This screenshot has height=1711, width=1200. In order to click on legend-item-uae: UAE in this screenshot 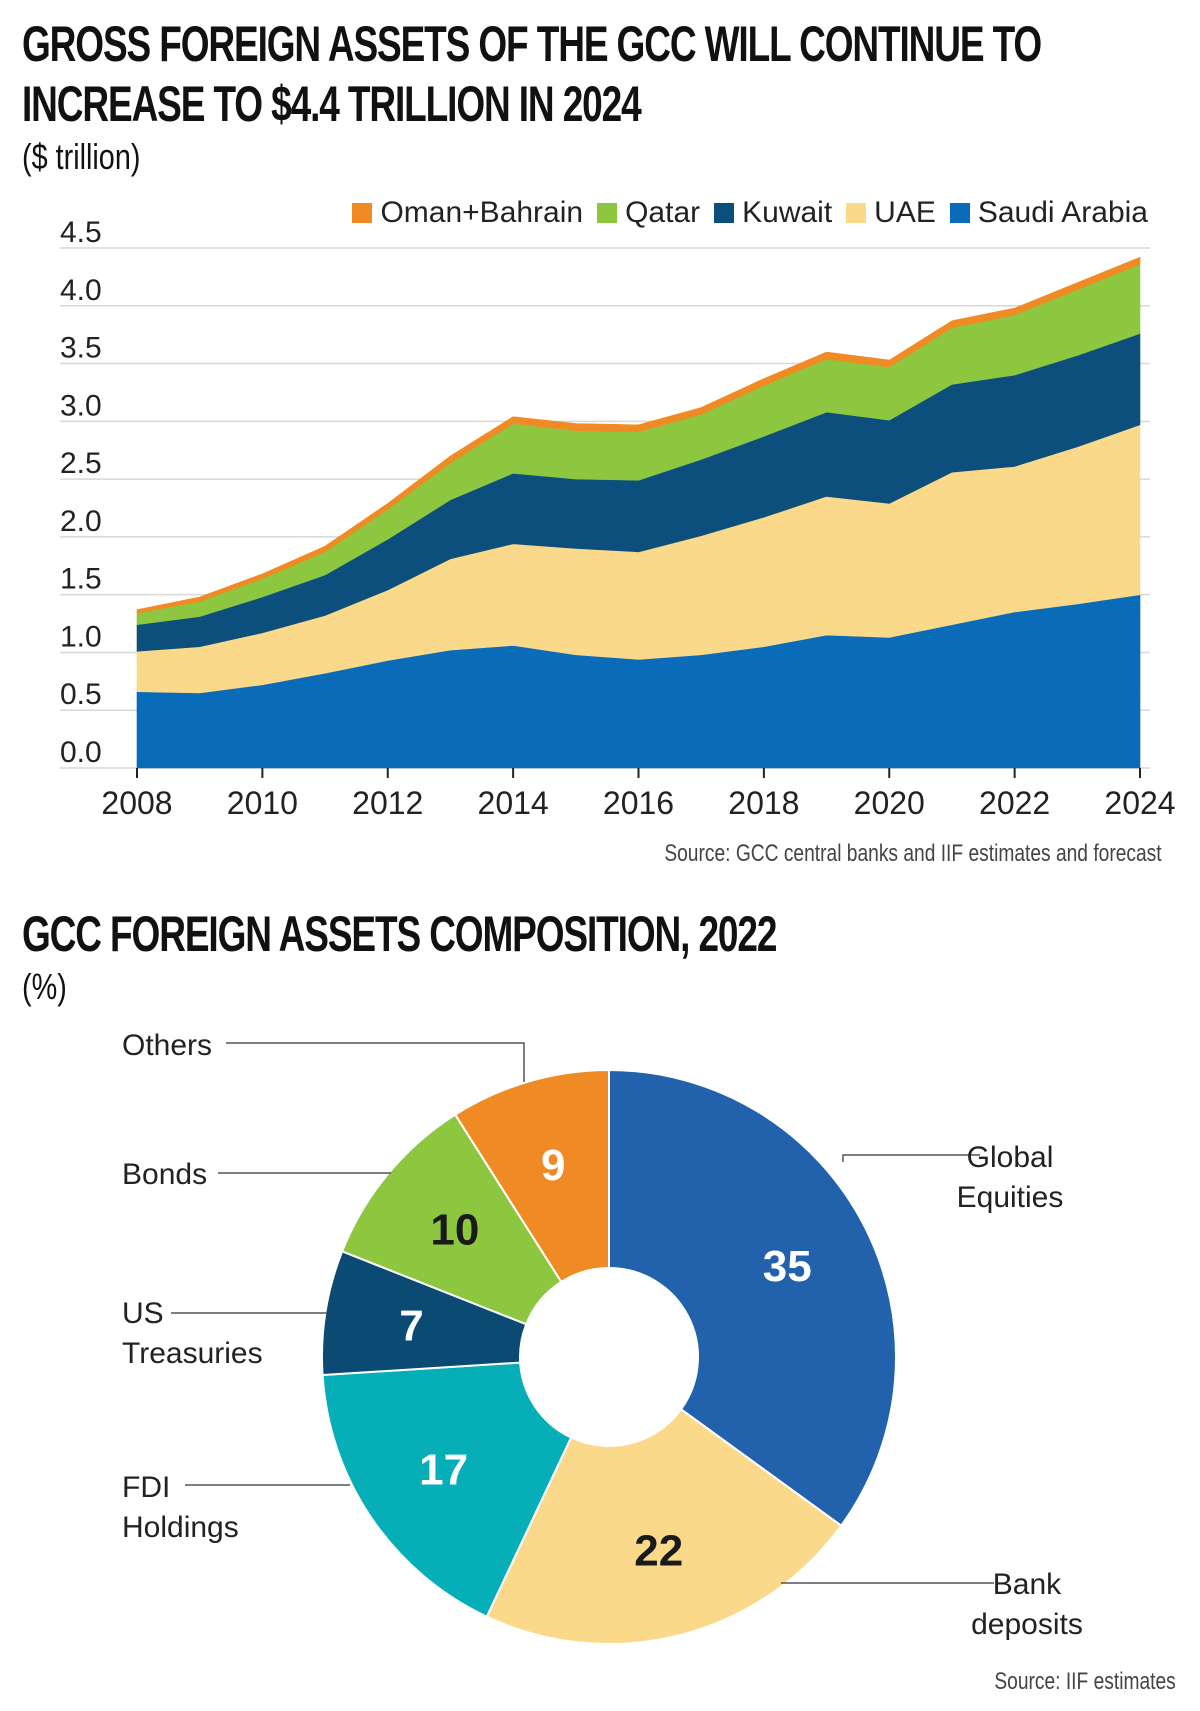, I will do `click(891, 213)`.